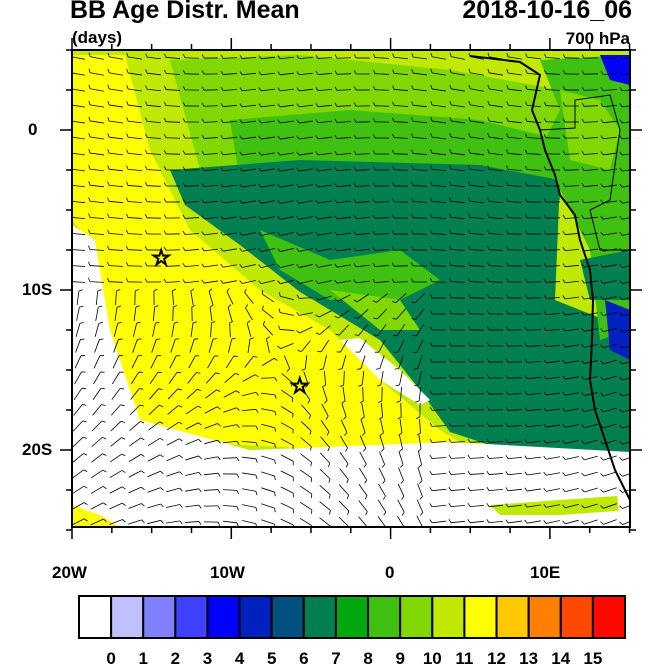 Image resolution: width=650 pixels, height=667 pixels. I want to click on colorbar-label: 4, so click(240, 658).